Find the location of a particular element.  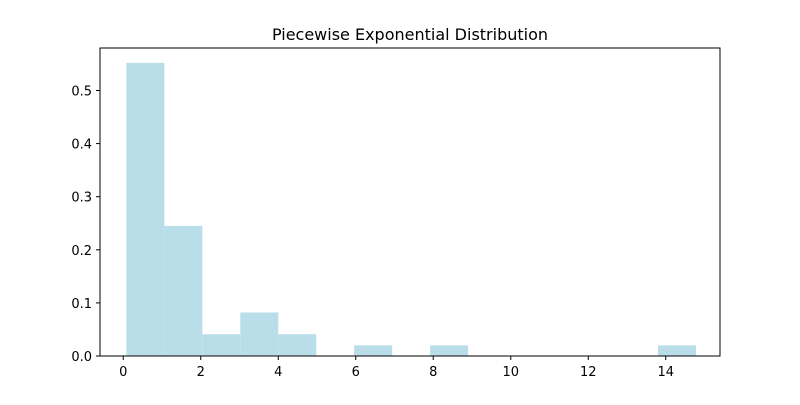

x-tick-label-4: 8 is located at coordinates (433, 372).